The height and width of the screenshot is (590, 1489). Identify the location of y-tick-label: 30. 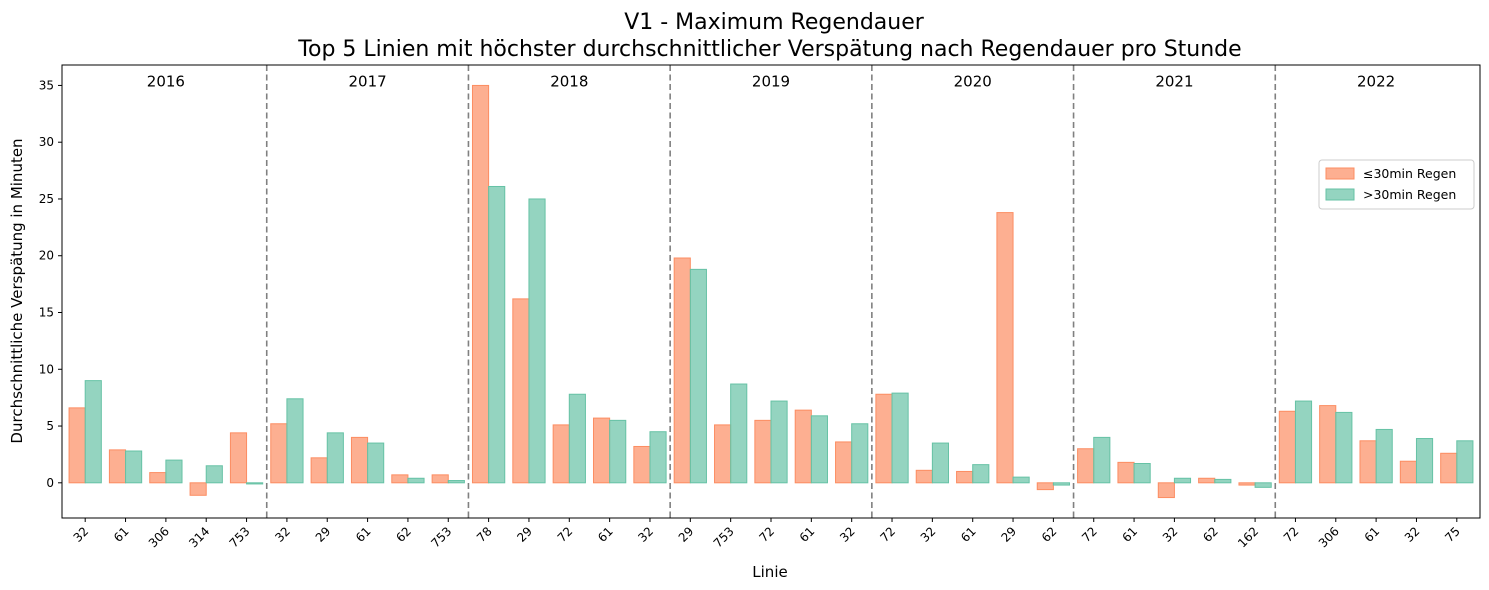
(46, 142).